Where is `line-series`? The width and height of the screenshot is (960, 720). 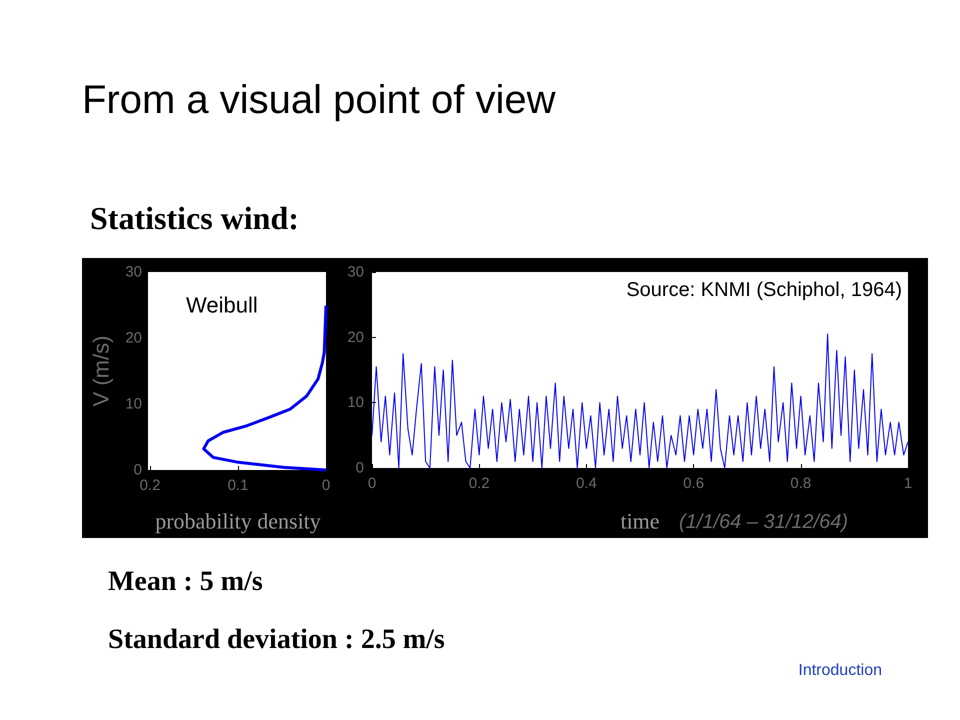 line-series is located at coordinates (640, 401).